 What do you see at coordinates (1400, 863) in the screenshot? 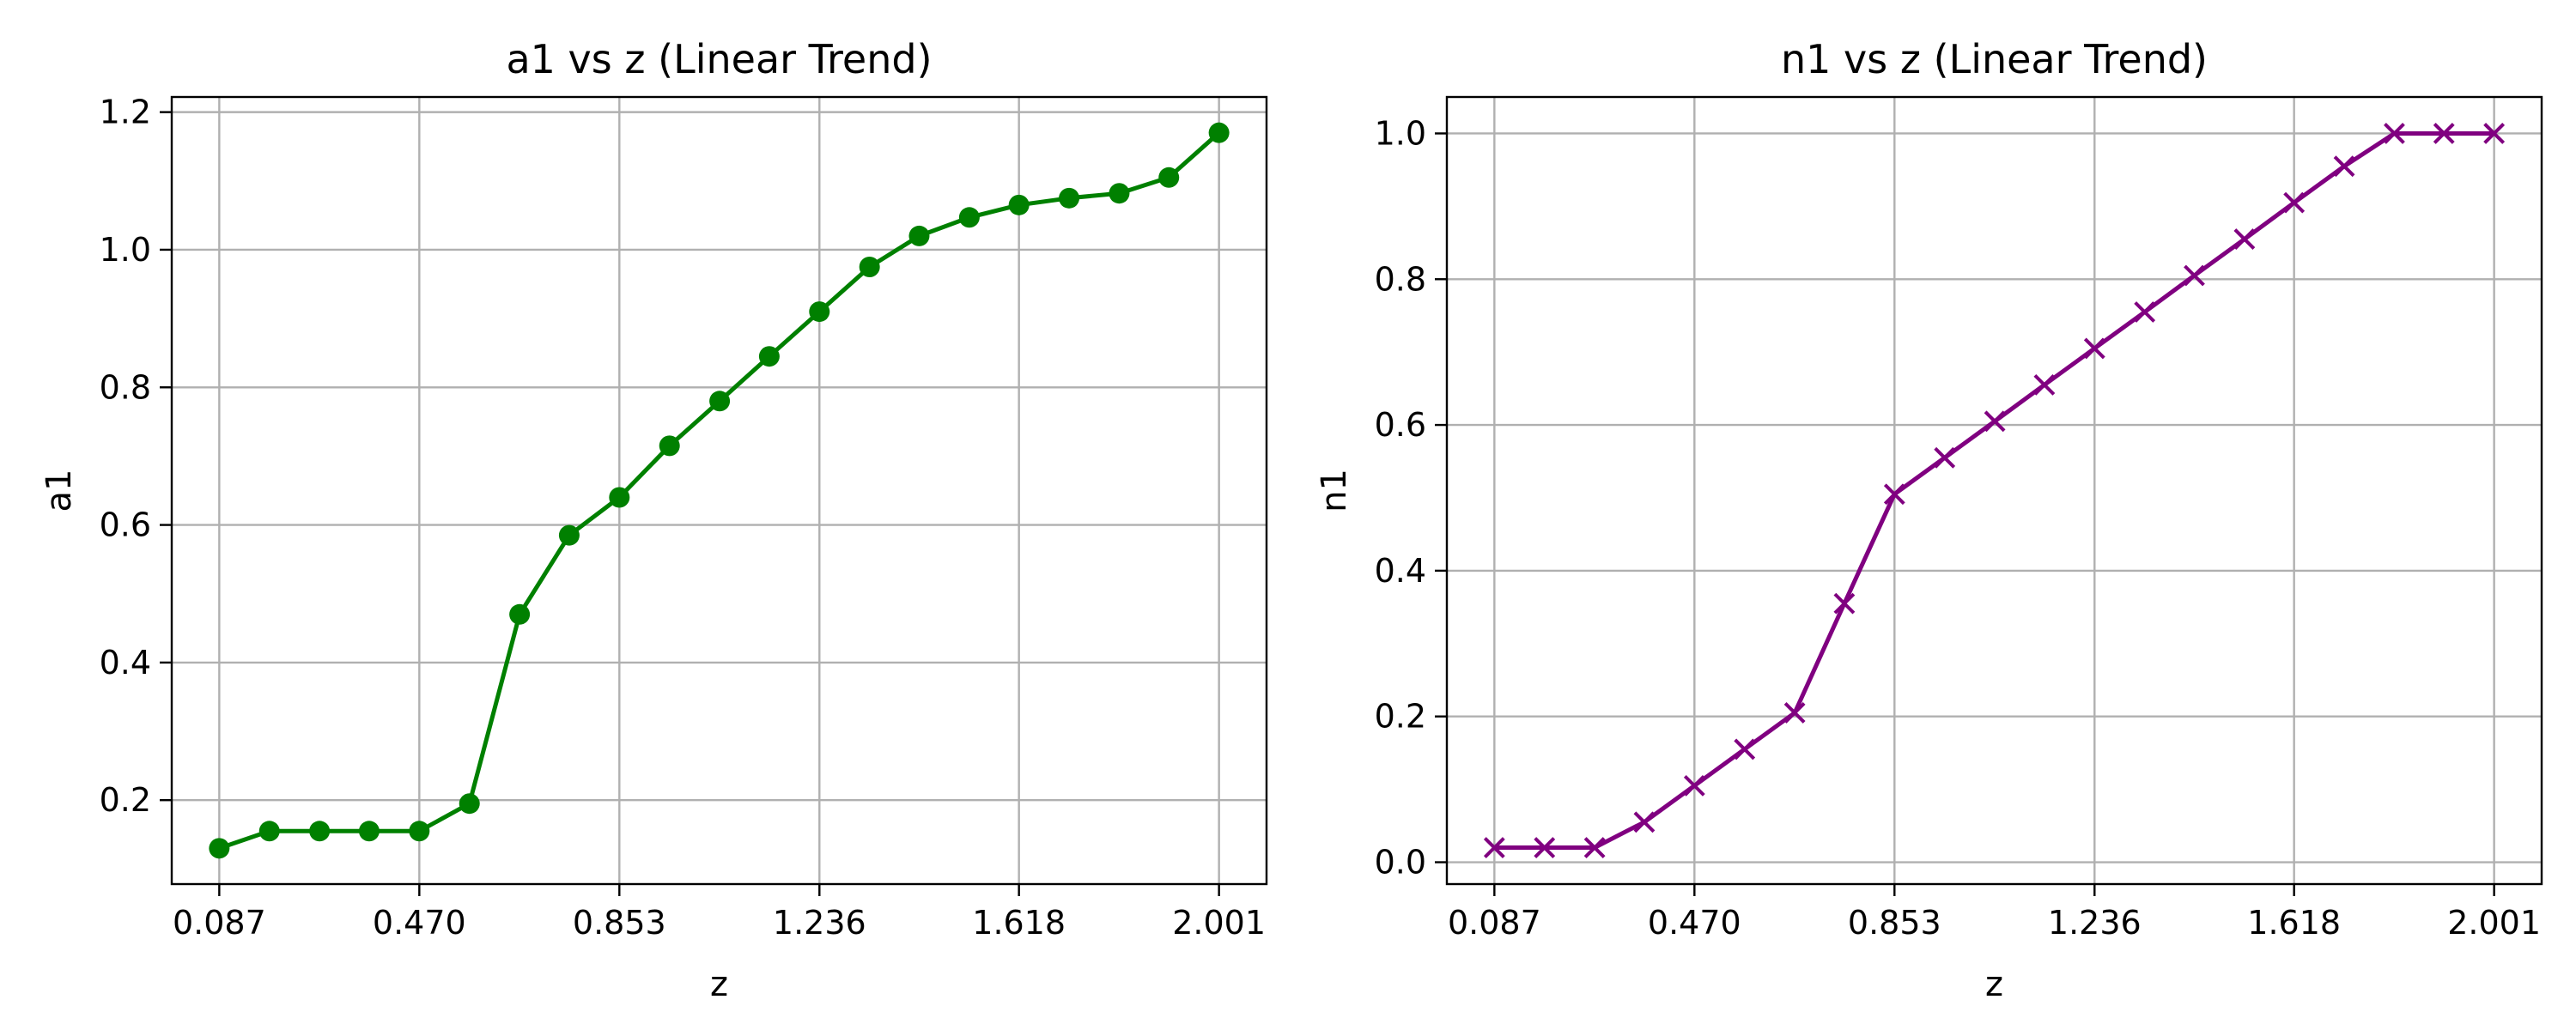
I see `y-tick-label: 0.0` at bounding box center [1400, 863].